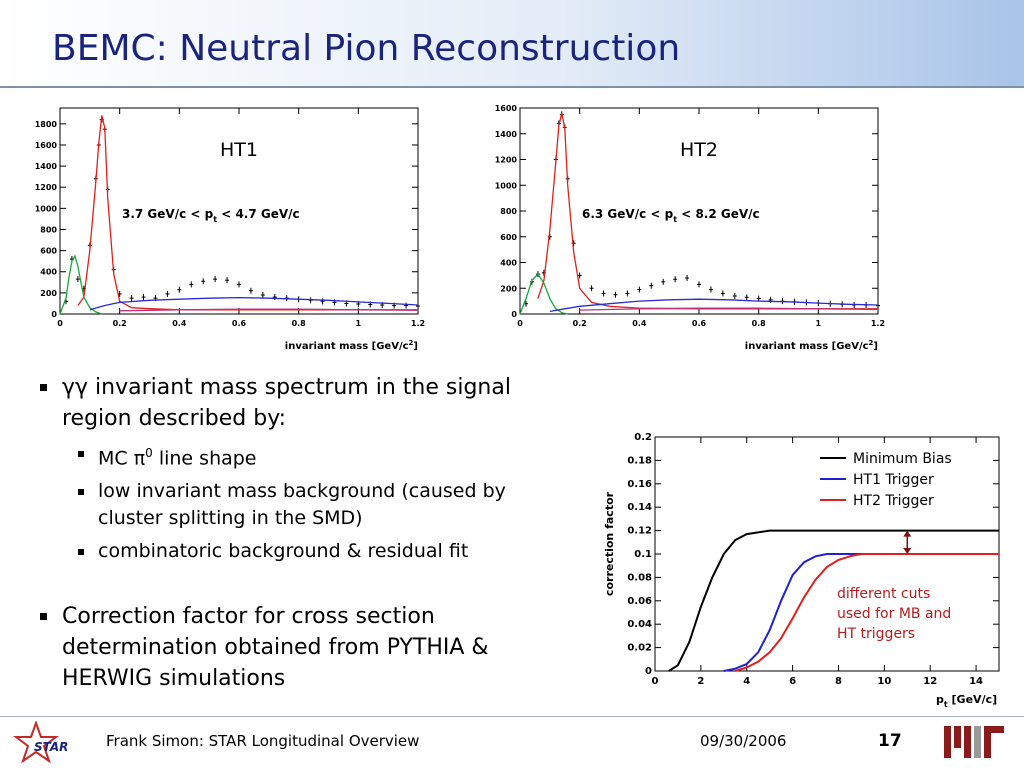  What do you see at coordinates (902, 459) in the screenshot?
I see `legend-entry: Minimum Bias` at bounding box center [902, 459].